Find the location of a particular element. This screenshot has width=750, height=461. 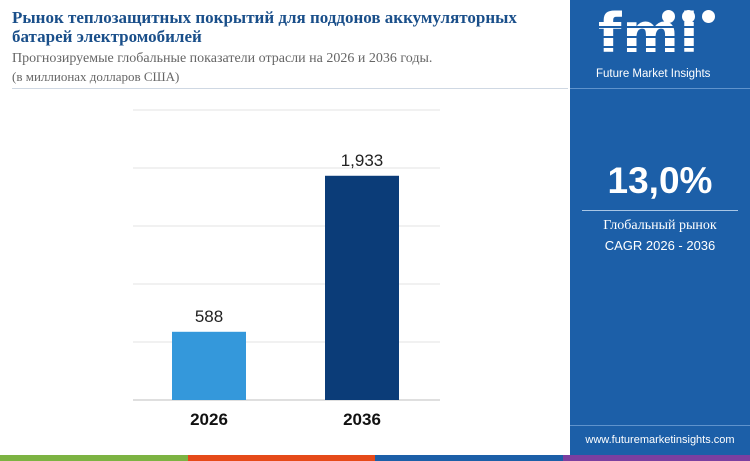

website-url: www.futuremarketinsights.com is located at coordinates (660, 440).